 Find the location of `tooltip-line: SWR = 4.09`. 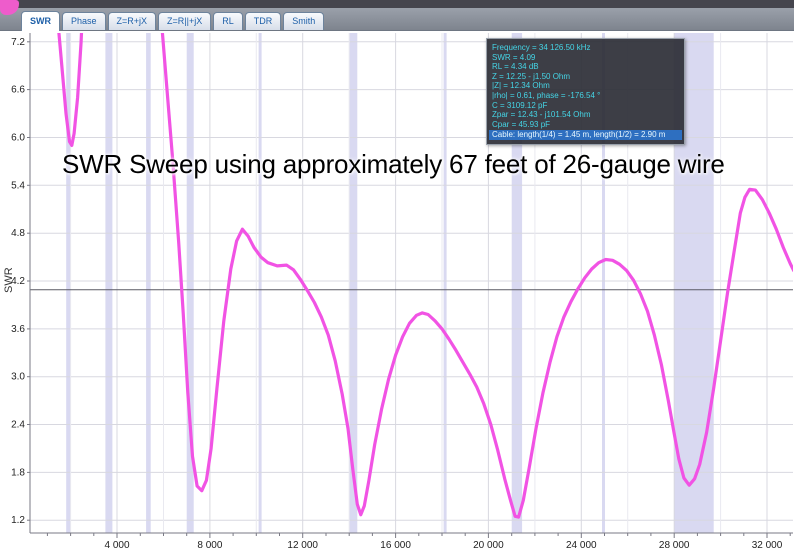

tooltip-line: SWR = 4.09 is located at coordinates (514, 57).